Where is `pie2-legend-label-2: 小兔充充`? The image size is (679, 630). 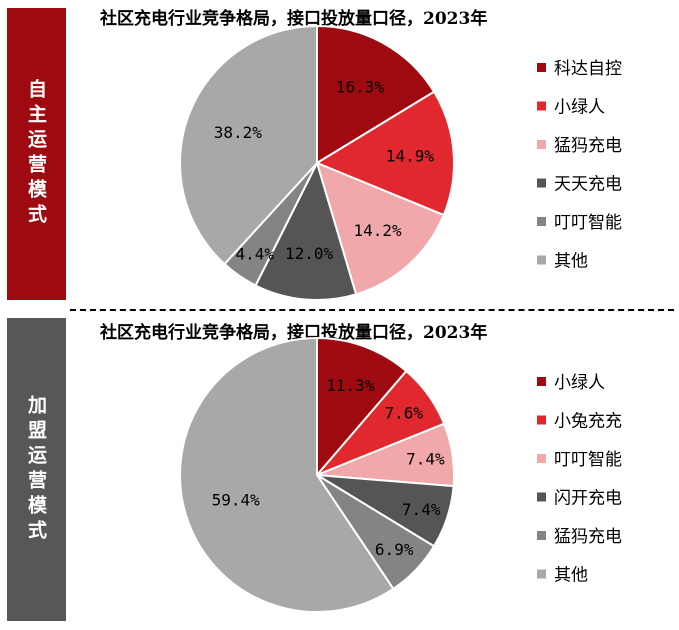
pie2-legend-label-2: 小兔充充 is located at coordinates (588, 422).